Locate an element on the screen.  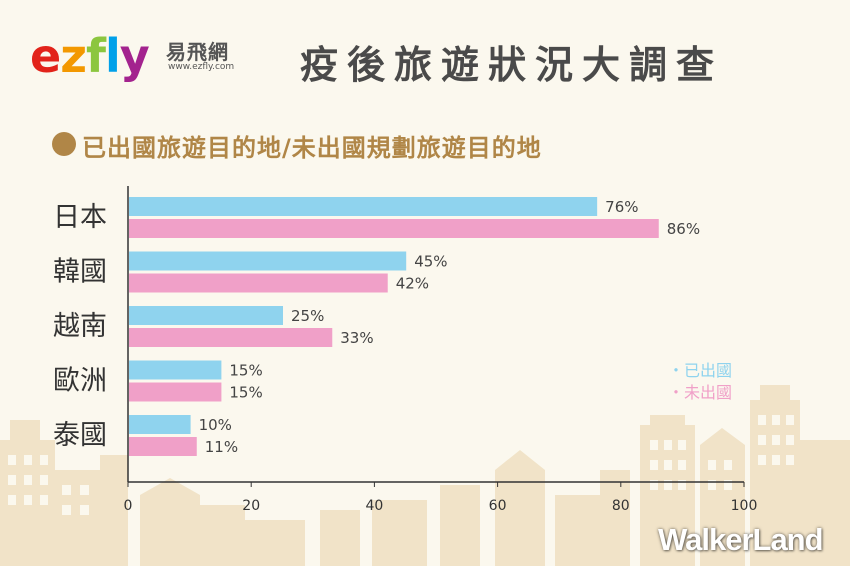
x-tick-label: 40 is located at coordinates (374, 506).